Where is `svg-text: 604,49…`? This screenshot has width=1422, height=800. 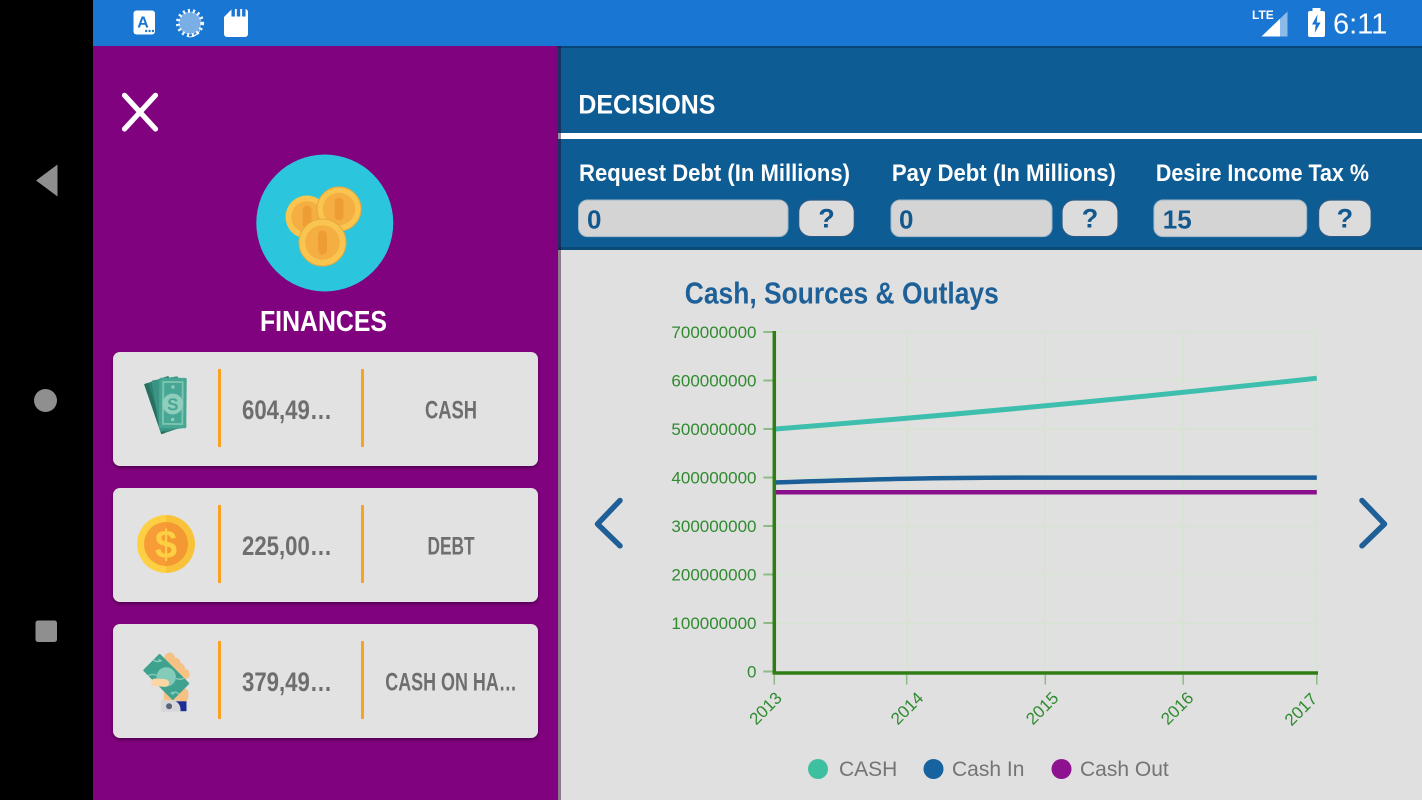 svg-text: 604,49… is located at coordinates (287, 410).